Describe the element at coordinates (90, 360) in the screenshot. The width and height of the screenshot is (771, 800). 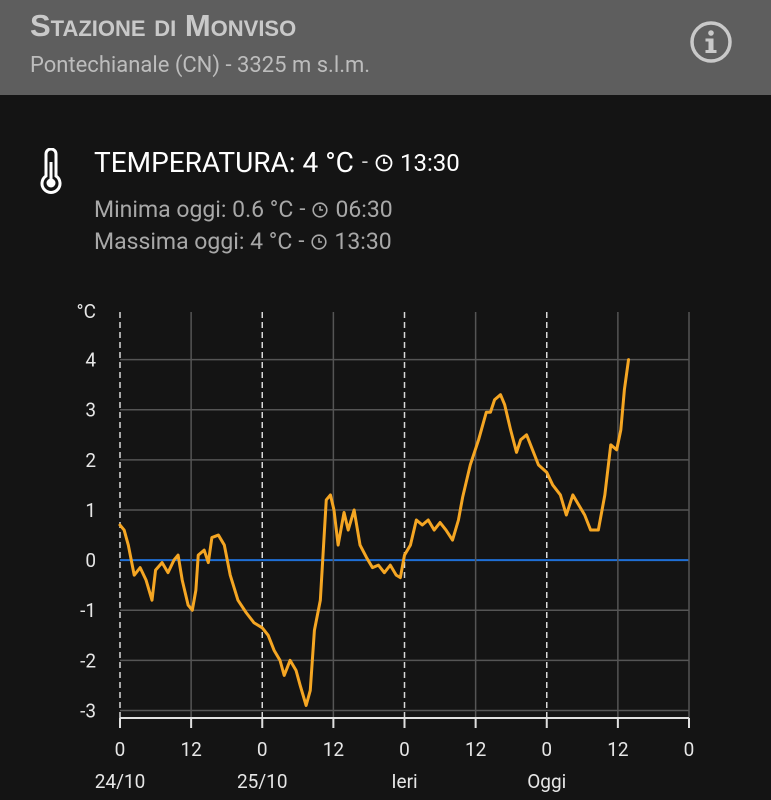
I see `y-tick-label: 4` at that location.